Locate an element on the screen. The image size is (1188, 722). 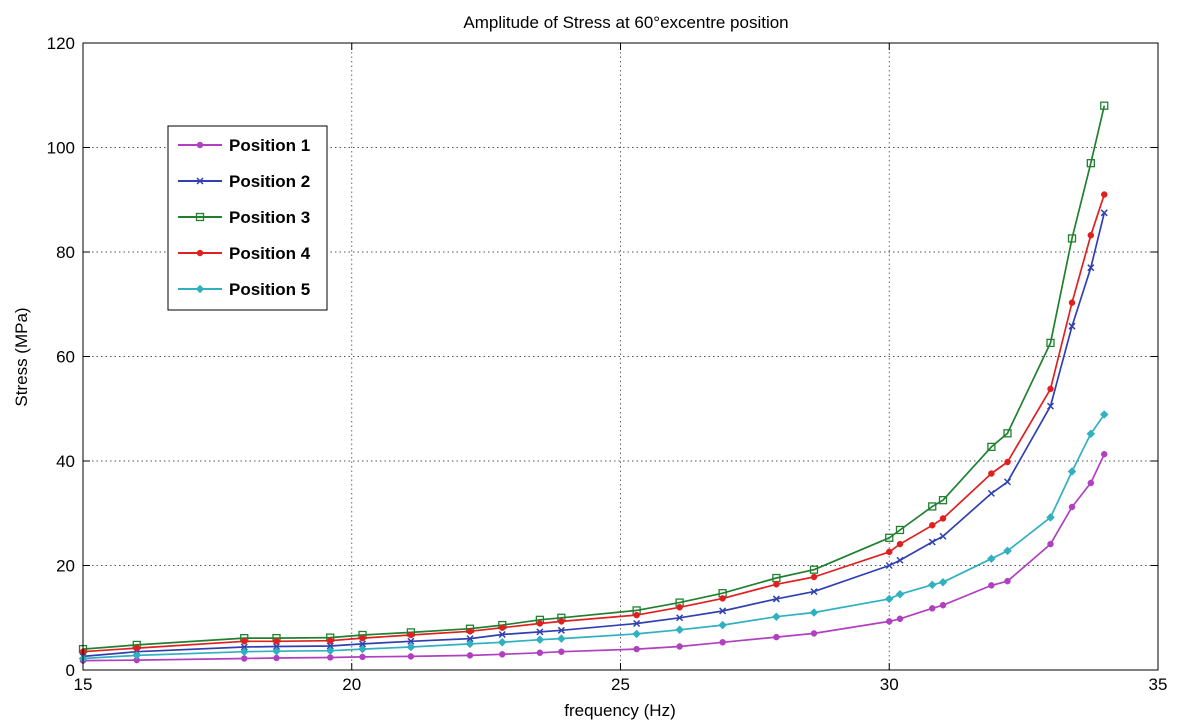
x-tick-label: 25 is located at coordinates (620, 684).